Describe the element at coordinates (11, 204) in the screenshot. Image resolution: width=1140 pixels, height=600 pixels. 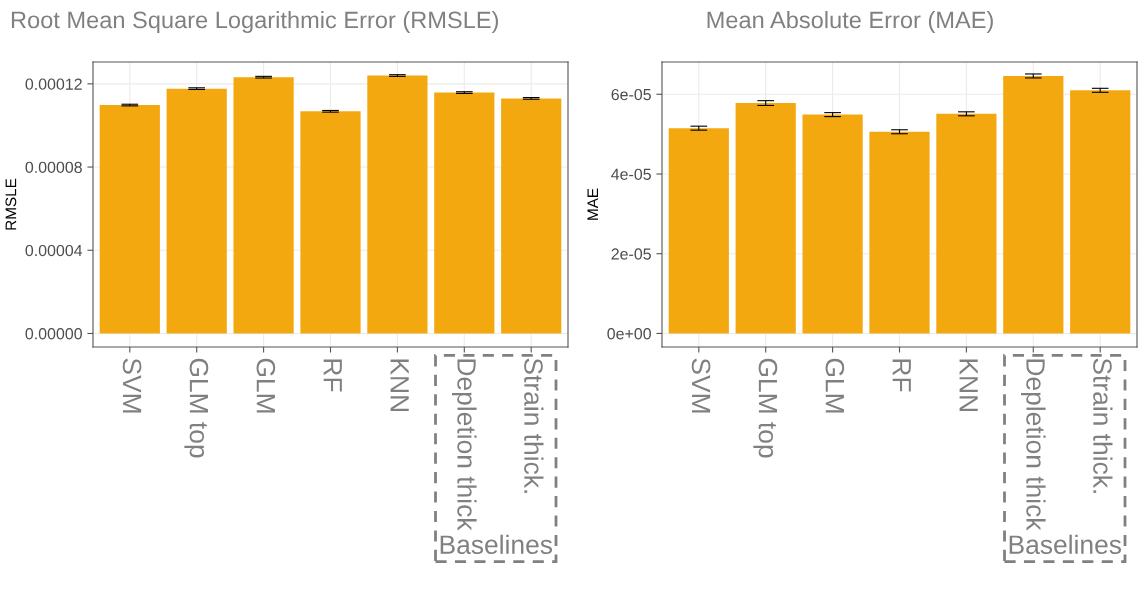
I see `y-axis-title: RMSLE` at that location.